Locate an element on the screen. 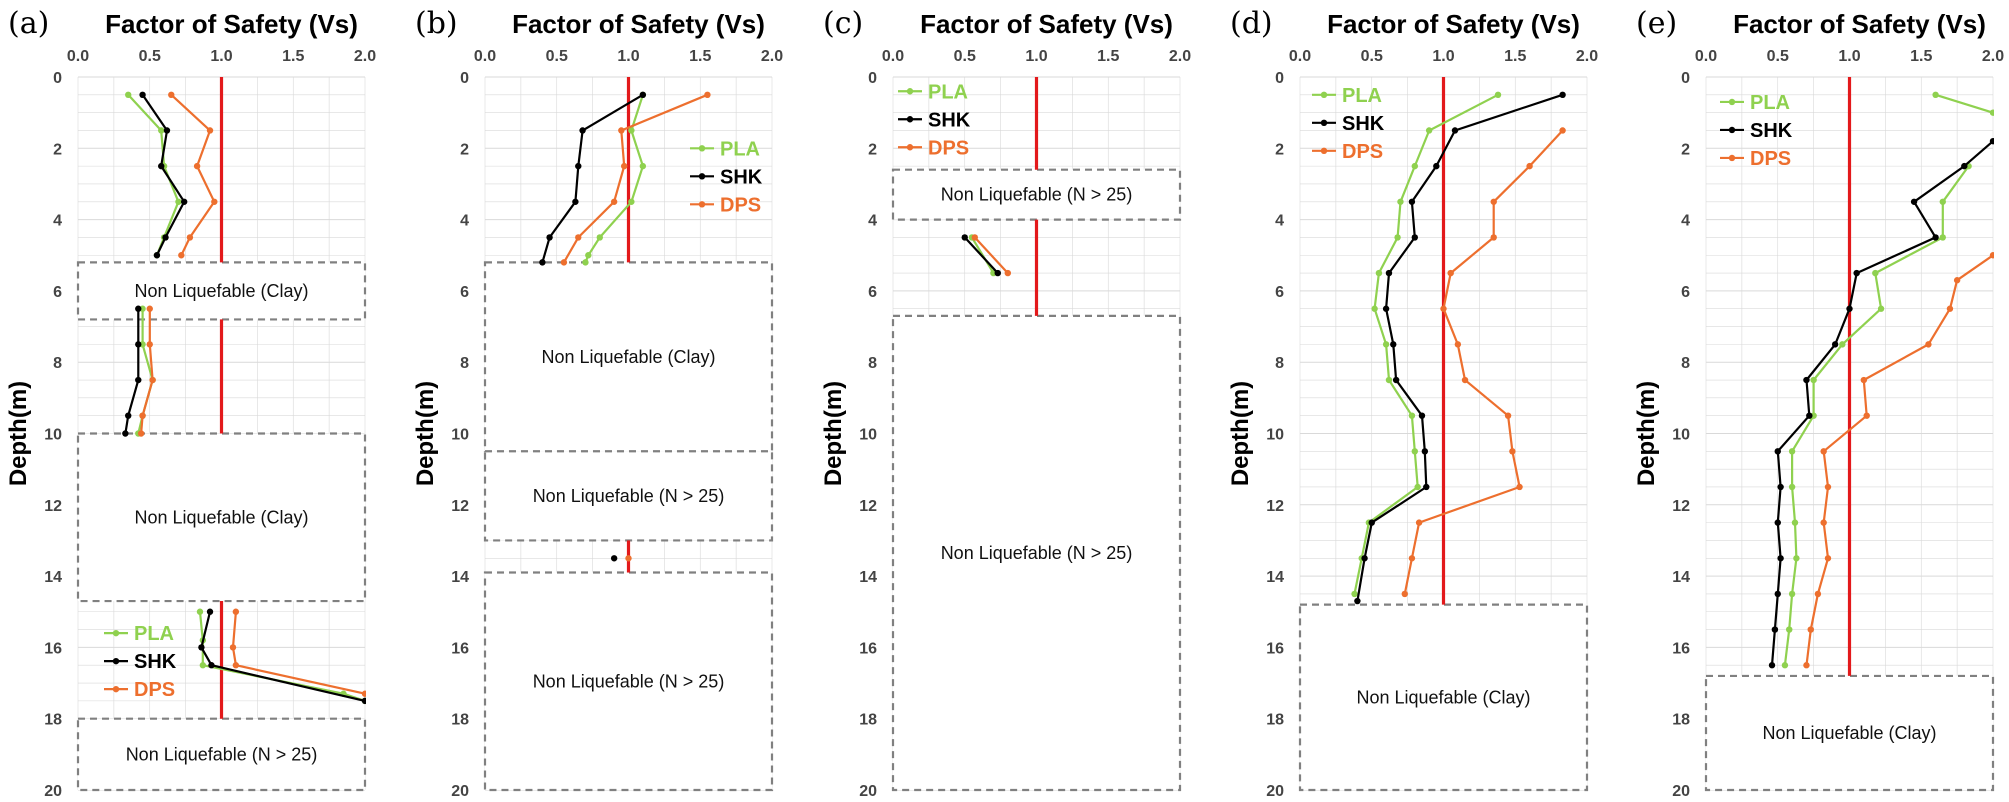  y-tick-label: 0 is located at coordinates (1685, 78).